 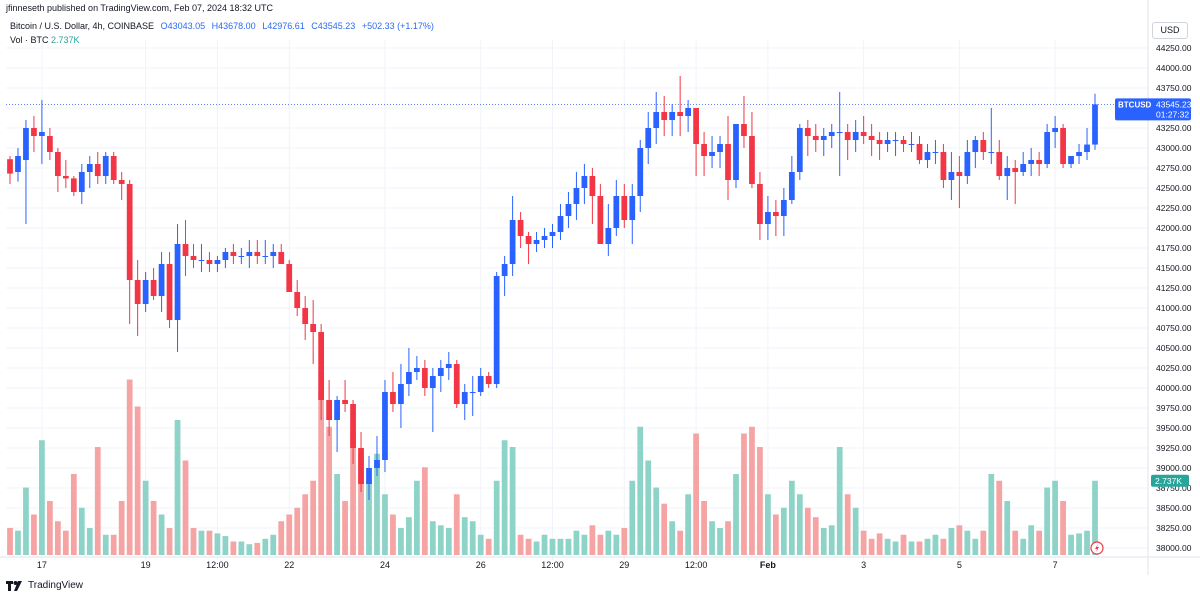 I want to click on lightning-icon-glyph, so click(x=1097, y=548).